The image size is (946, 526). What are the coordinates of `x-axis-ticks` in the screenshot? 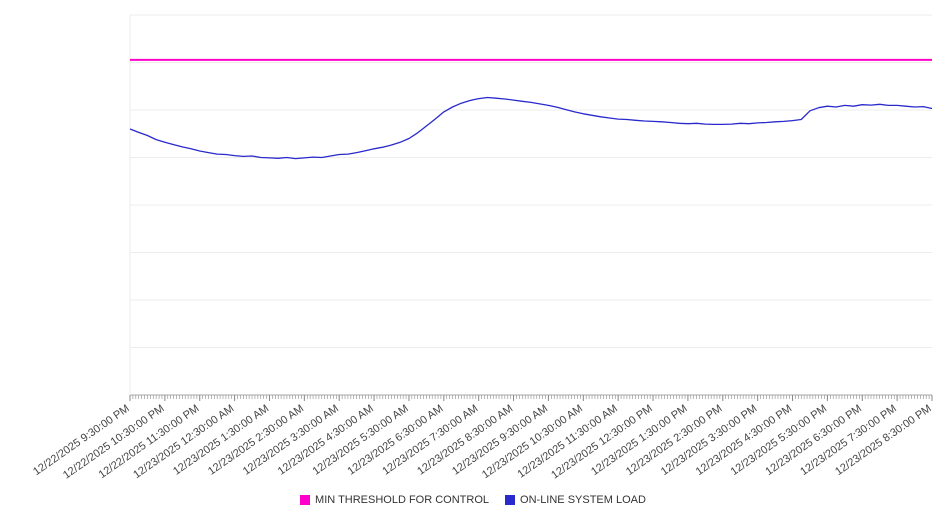 It's located at (531, 398).